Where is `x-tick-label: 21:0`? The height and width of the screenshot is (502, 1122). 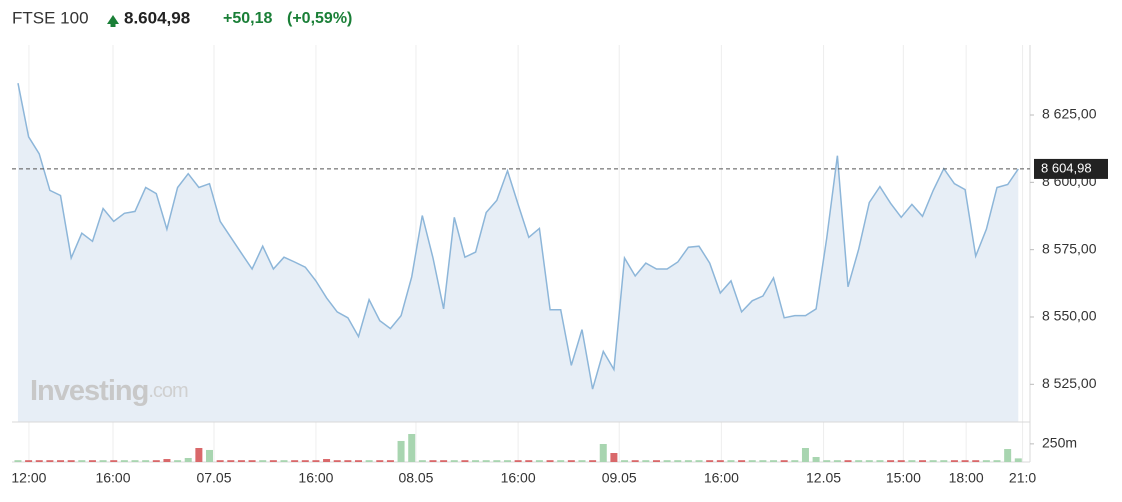 x-tick-label: 21:0 is located at coordinates (1022, 478).